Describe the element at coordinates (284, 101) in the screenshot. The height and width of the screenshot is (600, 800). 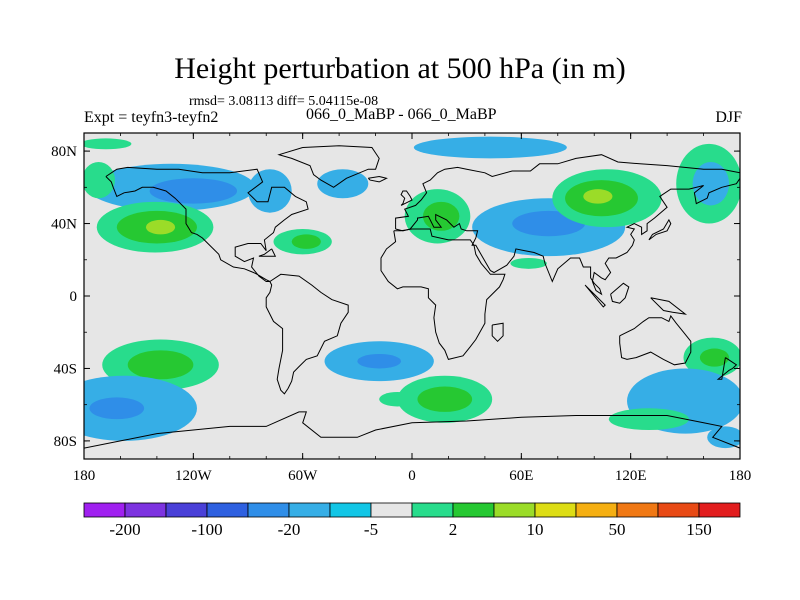
I see `stats-text: rmsd= 3.08113 diff= 5.04115e-08` at that location.